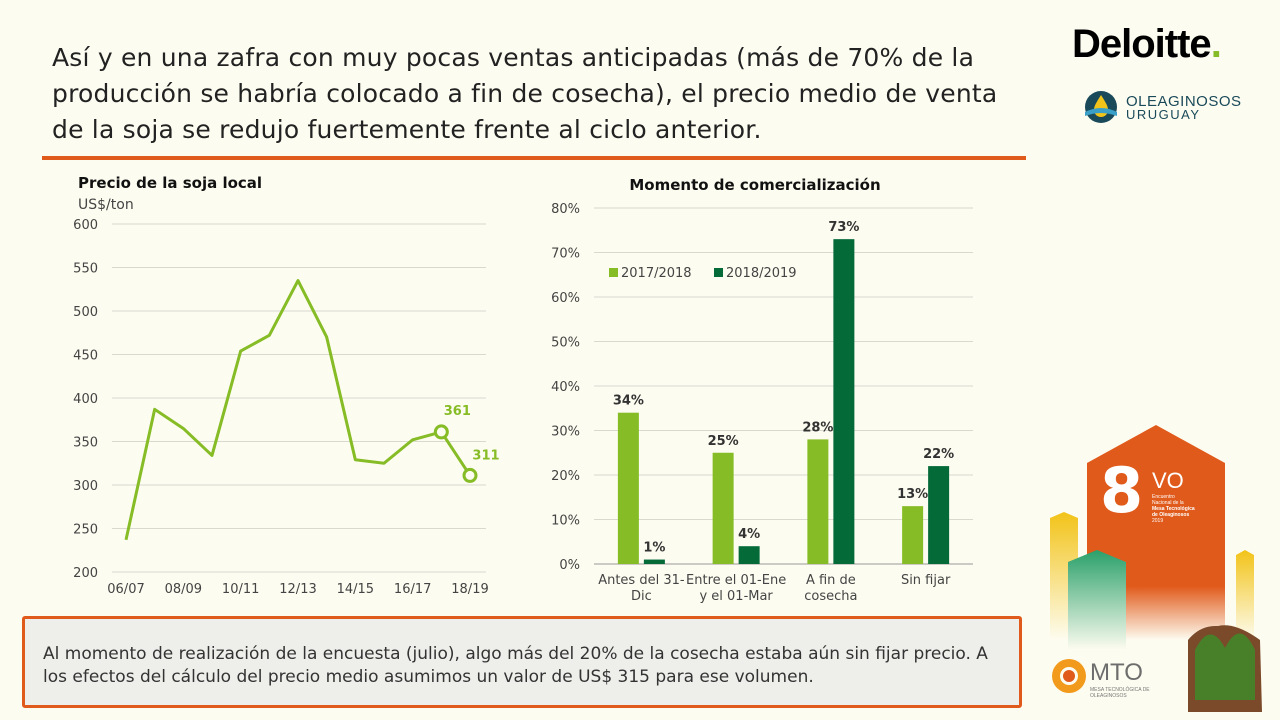 The height and width of the screenshot is (720, 1280). What do you see at coordinates (926, 580) in the screenshot?
I see `bar-chart-category-label: Sin fijar` at bounding box center [926, 580].